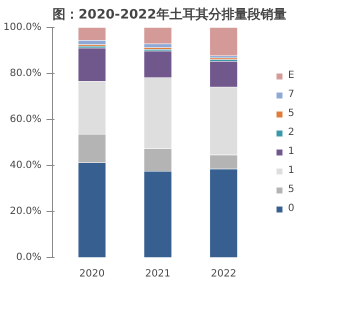 The width and height of the screenshot is (347, 322). What do you see at coordinates (169, 15) in the screenshot?
I see `chart-title: 图：2020-2022年土耳其分排量段销量` at bounding box center [169, 15].